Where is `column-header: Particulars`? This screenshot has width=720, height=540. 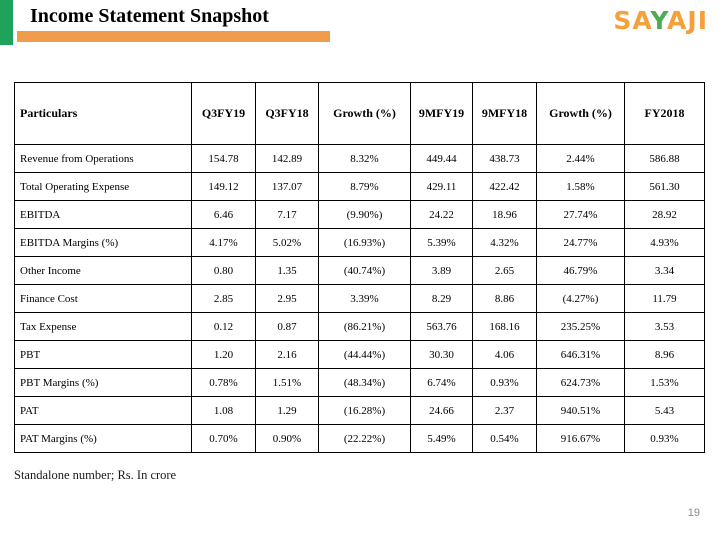
column-header: Particulars is located at coordinates (103, 113).